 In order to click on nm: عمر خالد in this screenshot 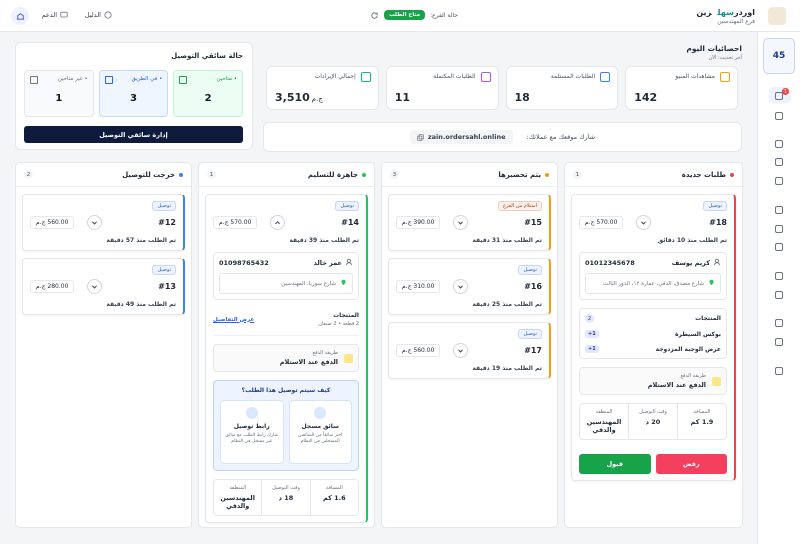, I will do `click(333, 263)`.